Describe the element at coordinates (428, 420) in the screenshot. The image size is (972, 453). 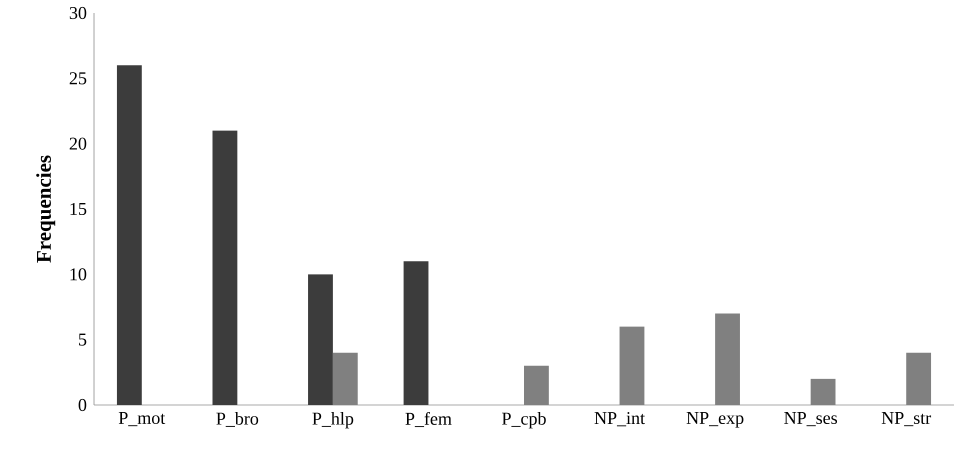
I see `x-tick-label: P_fem` at that location.